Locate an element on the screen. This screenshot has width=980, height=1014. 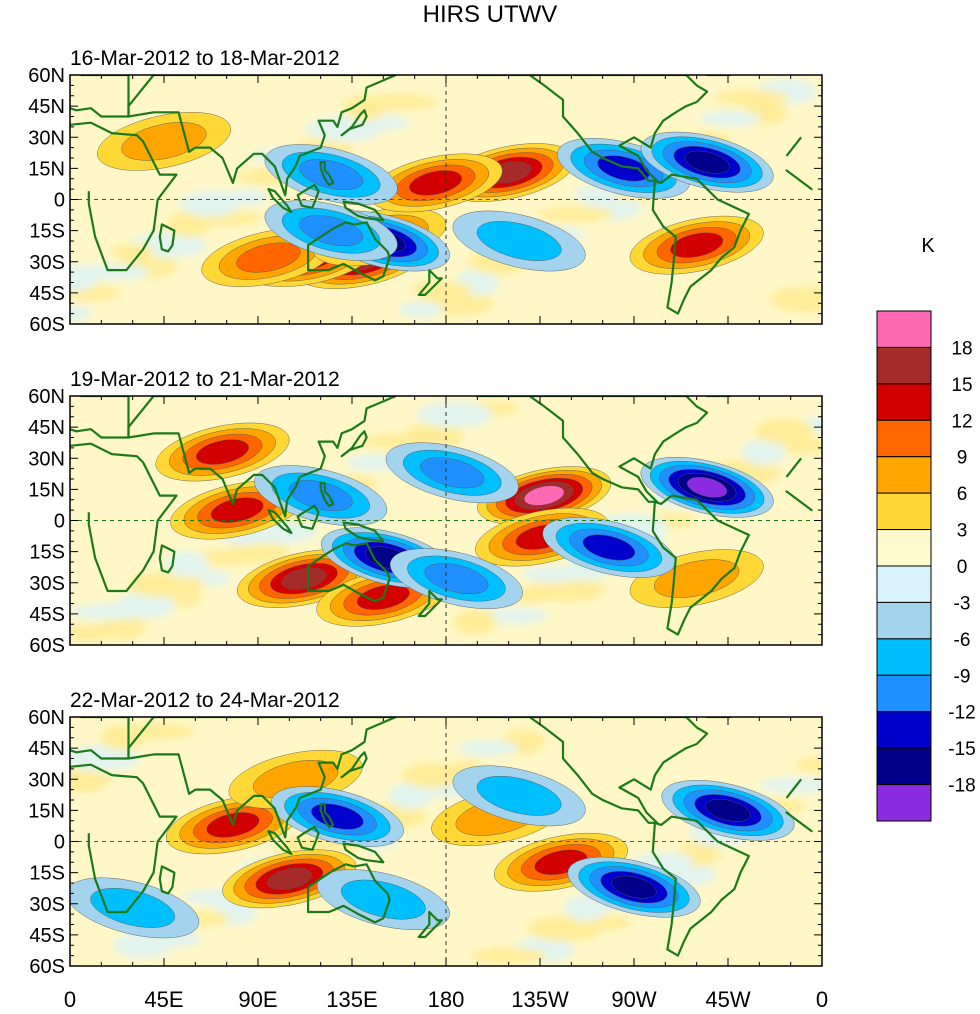
colorbar-label: -18 is located at coordinates (961, 786).